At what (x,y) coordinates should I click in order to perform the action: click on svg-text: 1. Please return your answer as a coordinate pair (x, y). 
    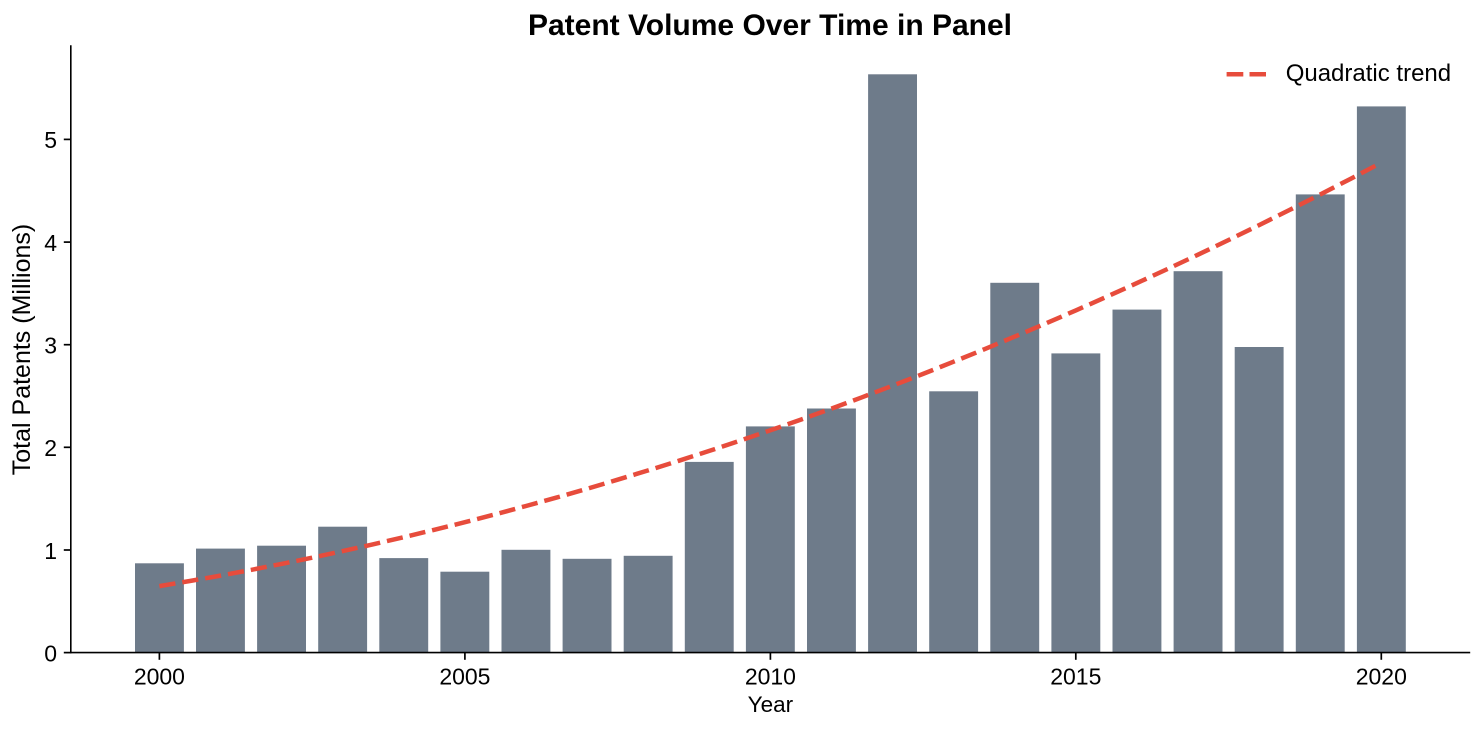
    Looking at the image, I should click on (50, 551).